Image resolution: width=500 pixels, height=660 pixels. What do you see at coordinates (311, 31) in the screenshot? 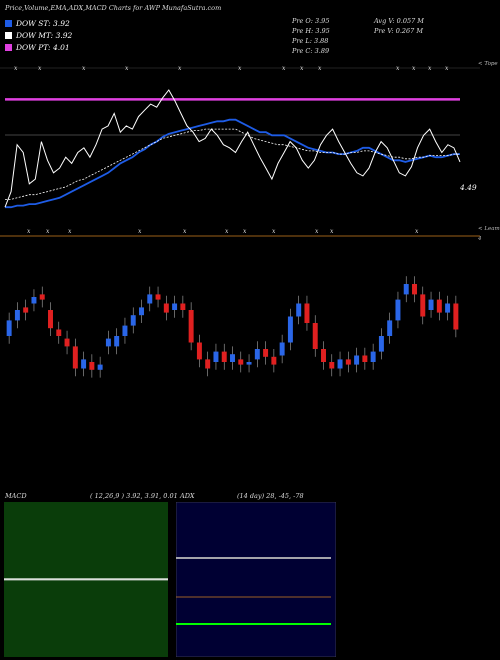
I see `ohlc-high: Pre H: 3.95` at bounding box center [311, 31].